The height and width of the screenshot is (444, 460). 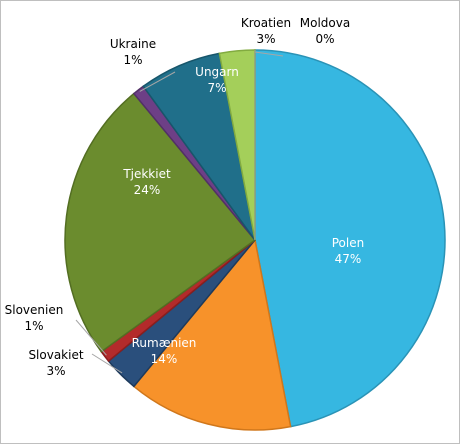 What do you see at coordinates (348, 259) in the screenshot?
I see `slice-value-polen: 47%` at bounding box center [348, 259].